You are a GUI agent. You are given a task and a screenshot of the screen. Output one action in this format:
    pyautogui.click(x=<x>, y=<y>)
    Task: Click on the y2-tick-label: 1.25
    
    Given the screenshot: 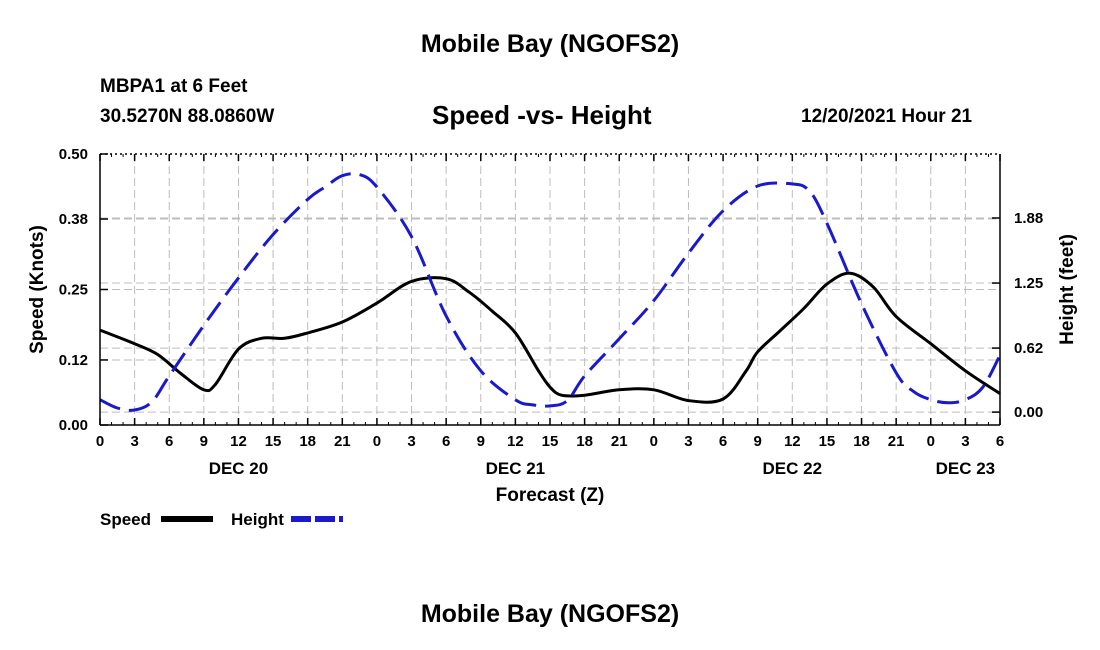 What is the action you would take?
    pyautogui.click(x=1028, y=283)
    